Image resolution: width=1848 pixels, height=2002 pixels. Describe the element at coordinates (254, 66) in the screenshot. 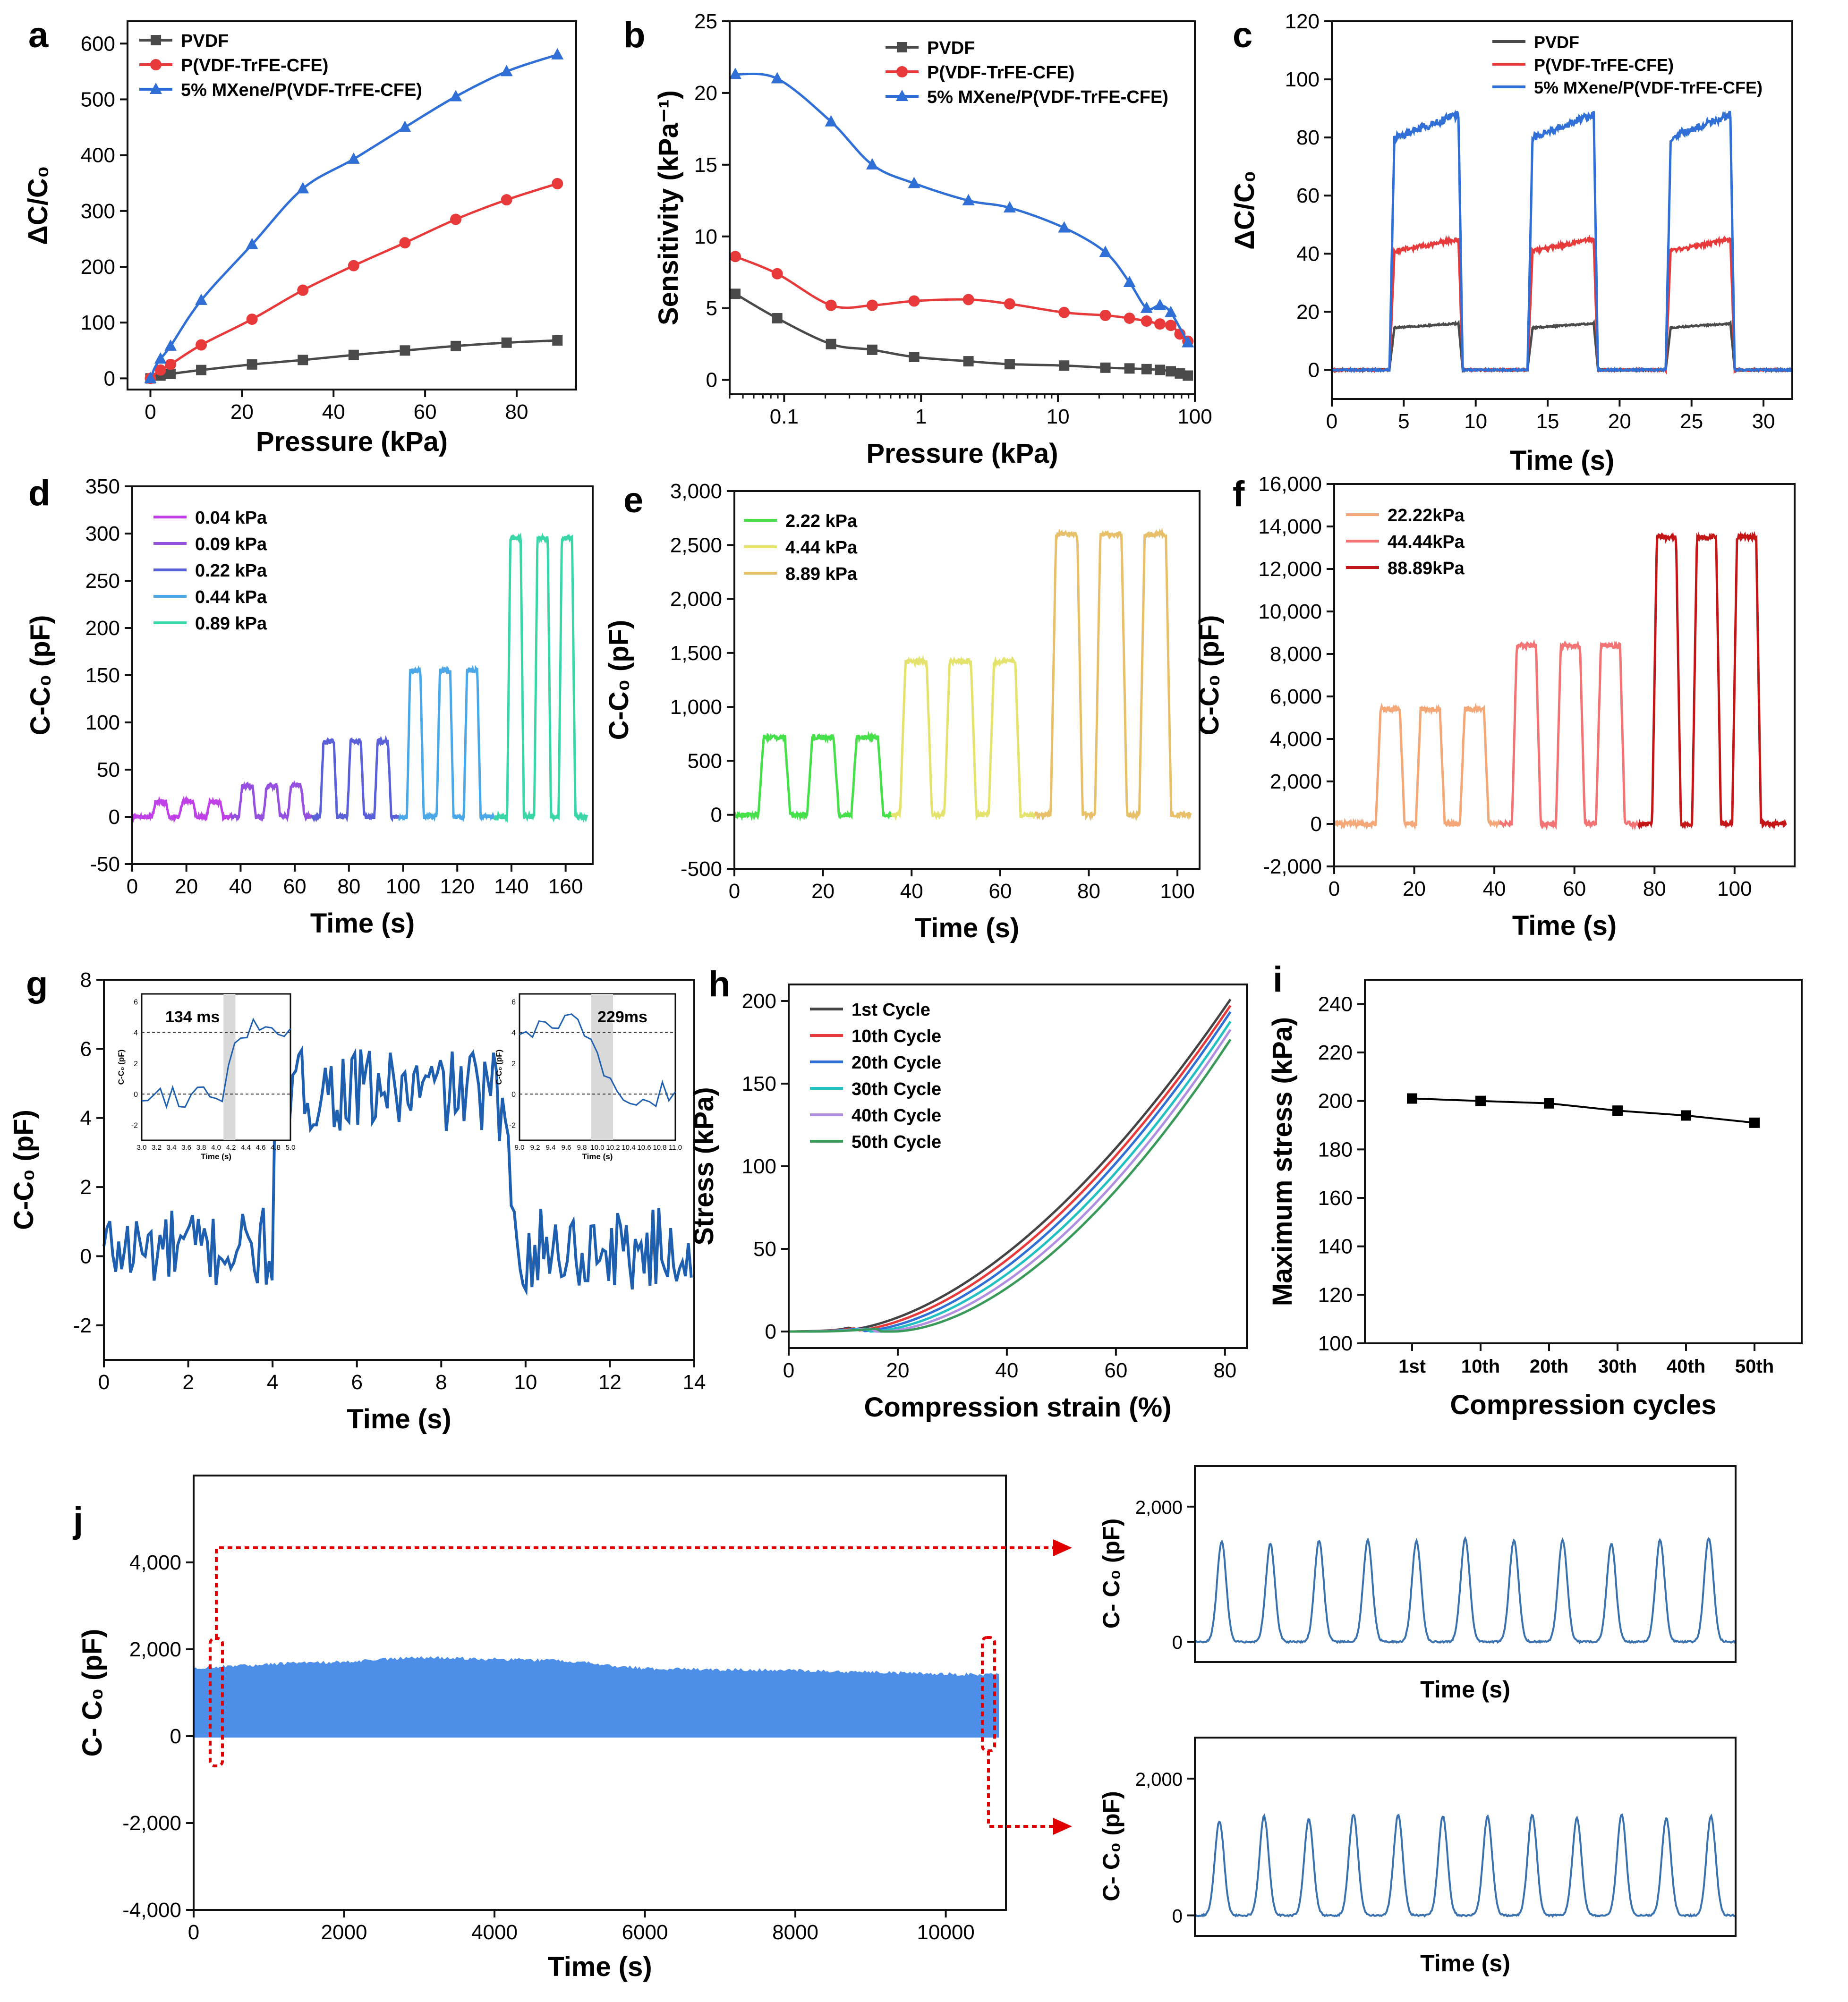

I see `a-legend-label: P(VDF-TrFE-CFE)` at that location.